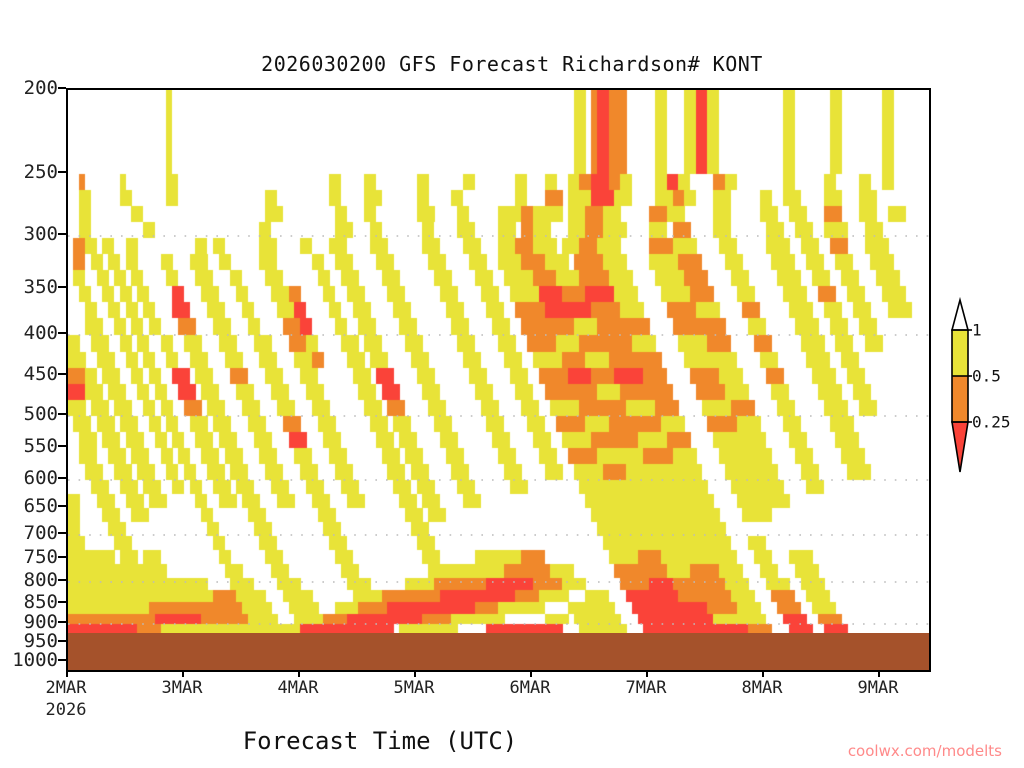 This screenshot has height=768, width=1024. What do you see at coordinates (182, 688) in the screenshot?
I see `x-axis-tick-label: 3MAR` at bounding box center [182, 688].